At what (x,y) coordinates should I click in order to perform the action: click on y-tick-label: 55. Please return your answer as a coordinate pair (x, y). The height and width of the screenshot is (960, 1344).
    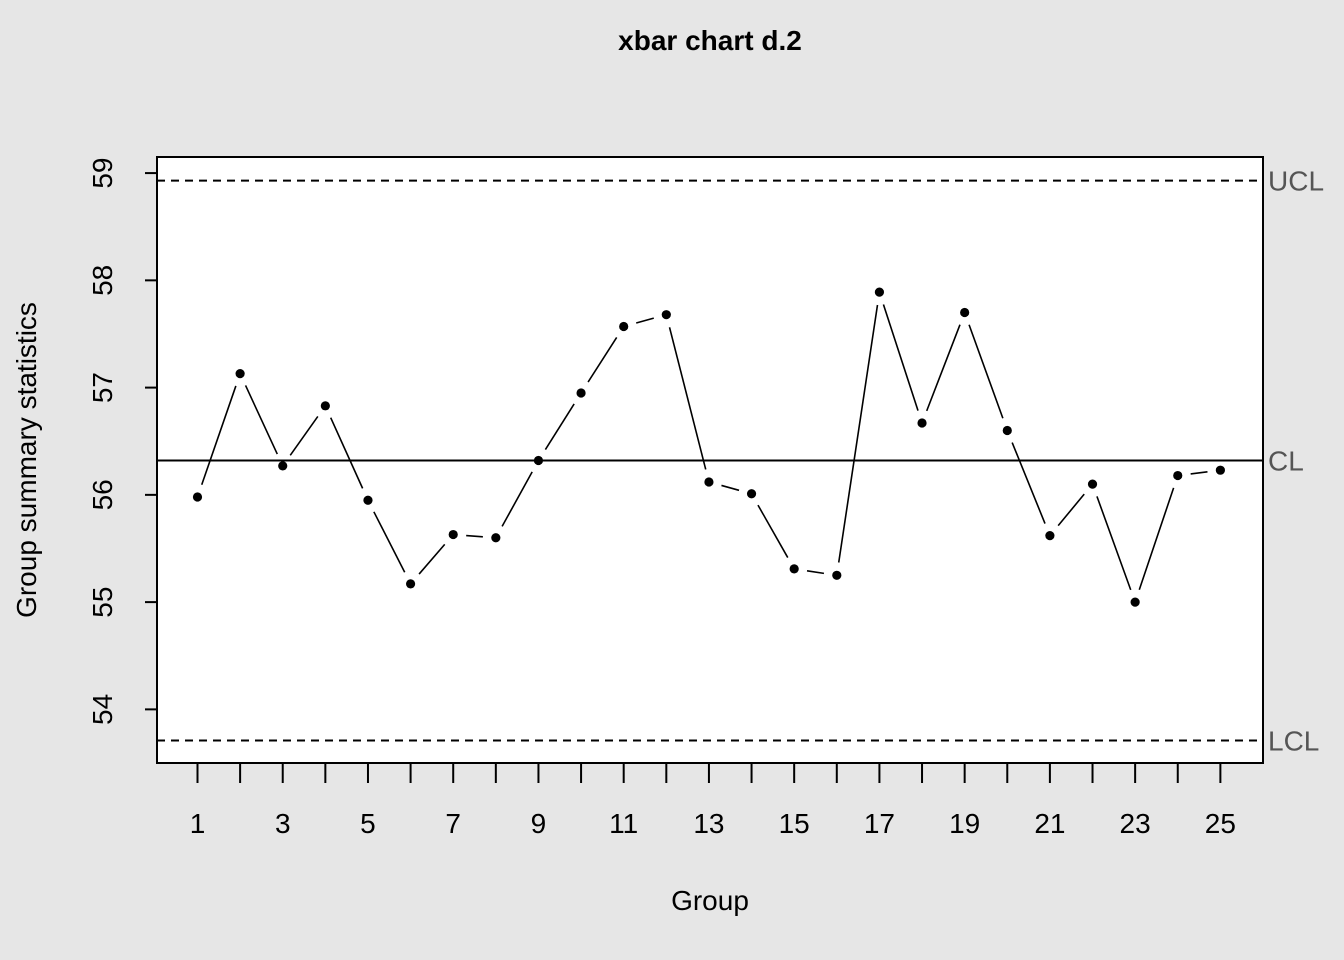
    Looking at the image, I should click on (102, 602).